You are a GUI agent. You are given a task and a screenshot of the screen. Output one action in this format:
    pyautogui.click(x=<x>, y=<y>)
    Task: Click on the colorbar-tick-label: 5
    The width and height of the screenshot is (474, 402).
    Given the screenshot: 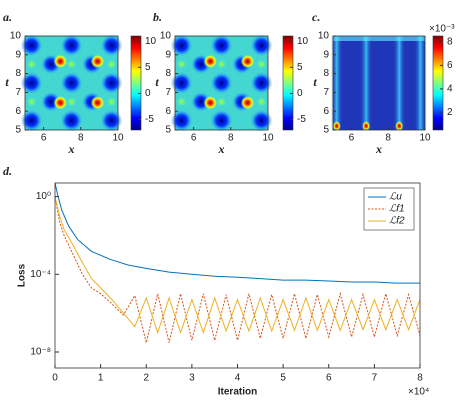 What is the action you would take?
    pyautogui.click(x=148, y=67)
    